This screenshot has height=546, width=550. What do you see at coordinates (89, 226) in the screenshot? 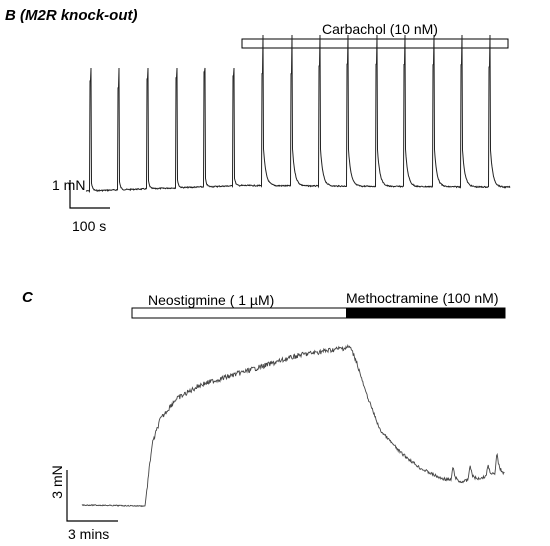
I see `scale-x-label: 100 s` at bounding box center [89, 226].